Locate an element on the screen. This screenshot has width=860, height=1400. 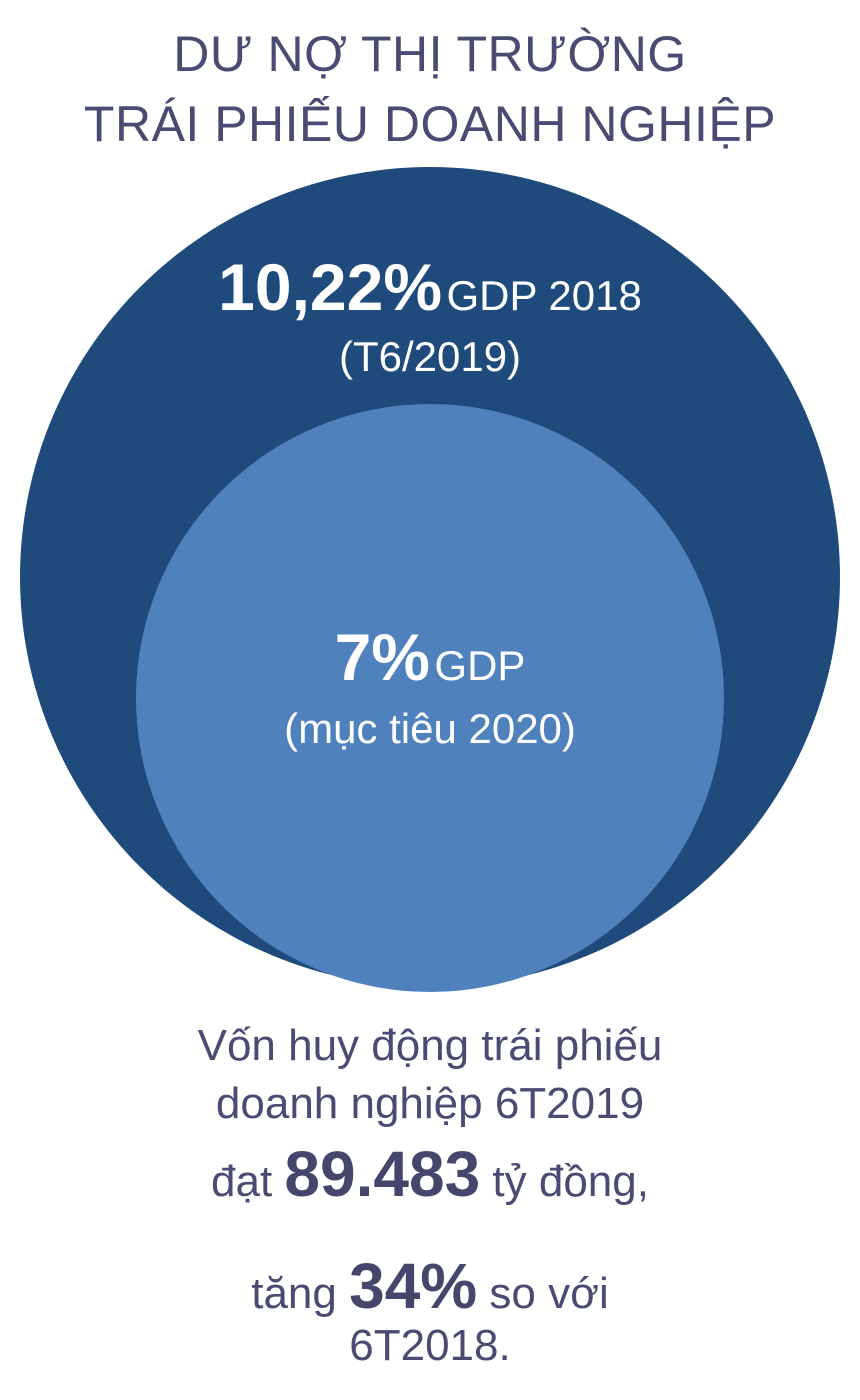
summary-amount-value: 89.483 is located at coordinates (382, 1174).